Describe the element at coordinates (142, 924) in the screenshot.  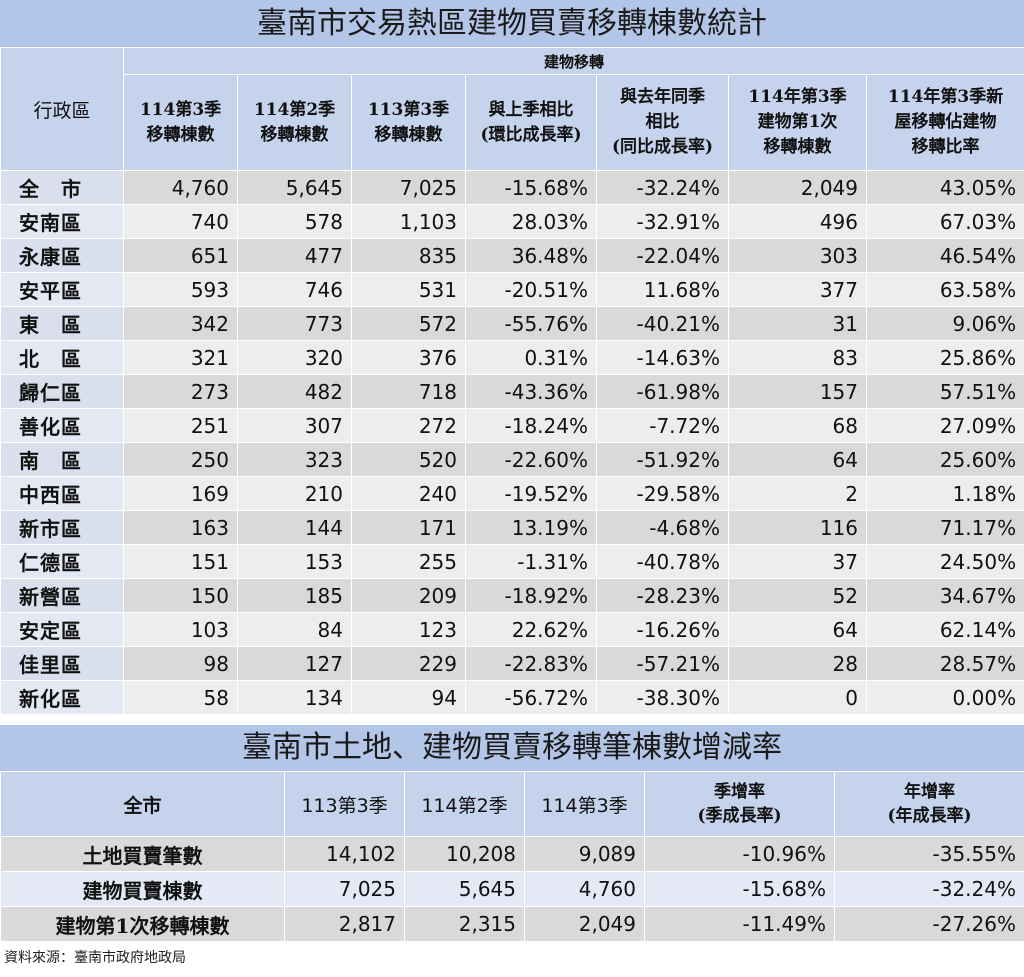
I see `row-label: 建物第1次移轉棟數` at that location.